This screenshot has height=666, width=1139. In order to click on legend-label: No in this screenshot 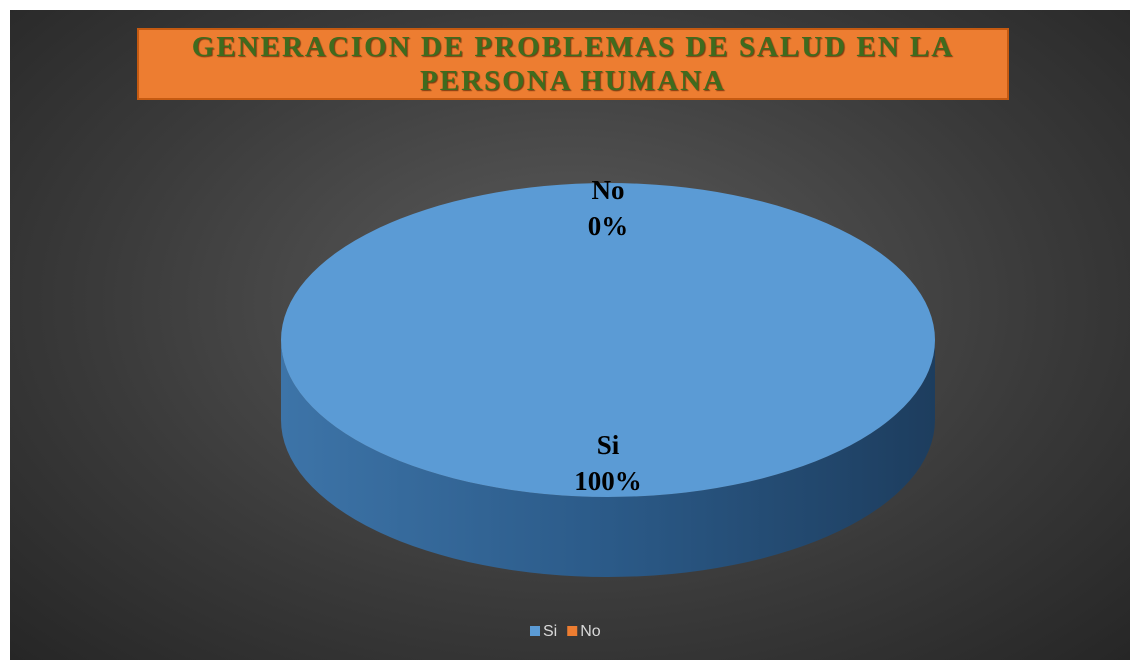, I will do `click(590, 631)`.